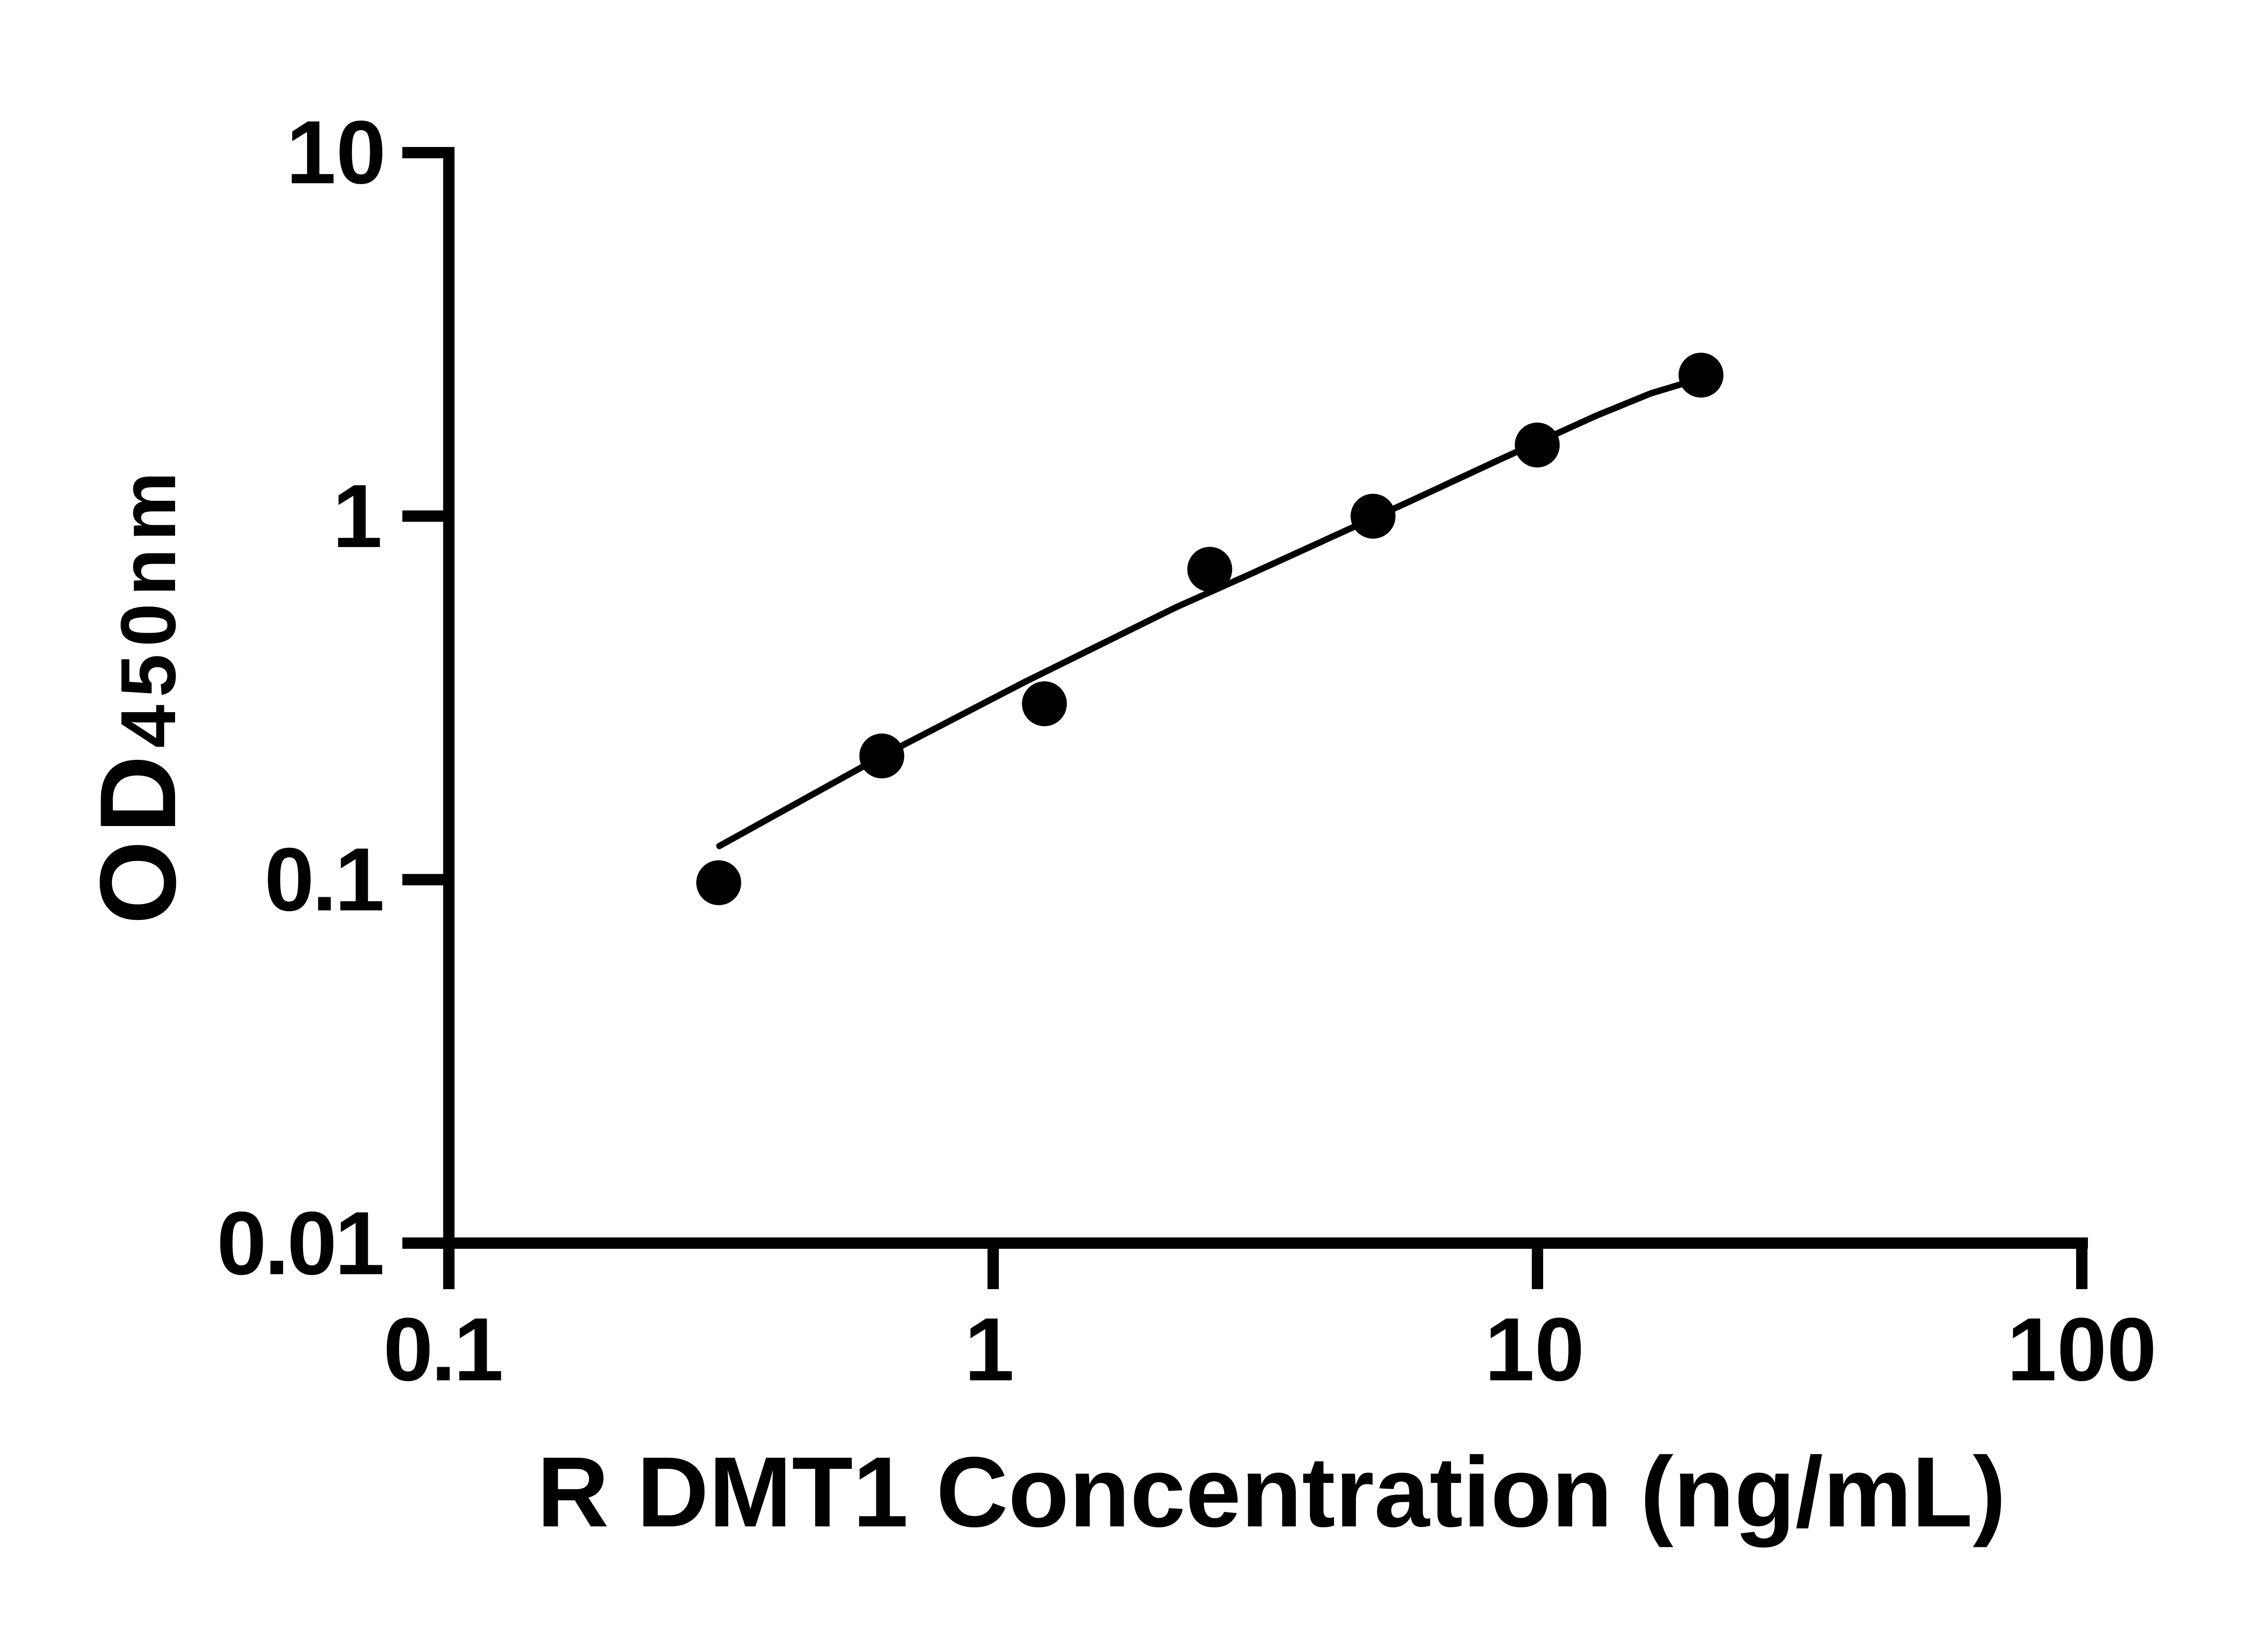  Describe the element at coordinates (2081, 1349) in the screenshot. I see `svg-text: 100` at that location.